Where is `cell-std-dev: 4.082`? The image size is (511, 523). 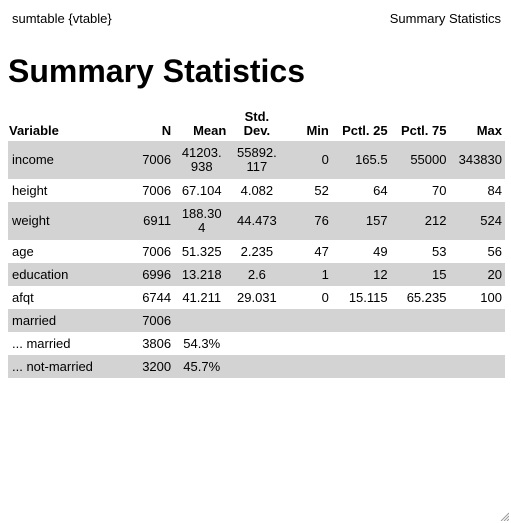
cell-std-dev: 4.082 is located at coordinates (257, 190).